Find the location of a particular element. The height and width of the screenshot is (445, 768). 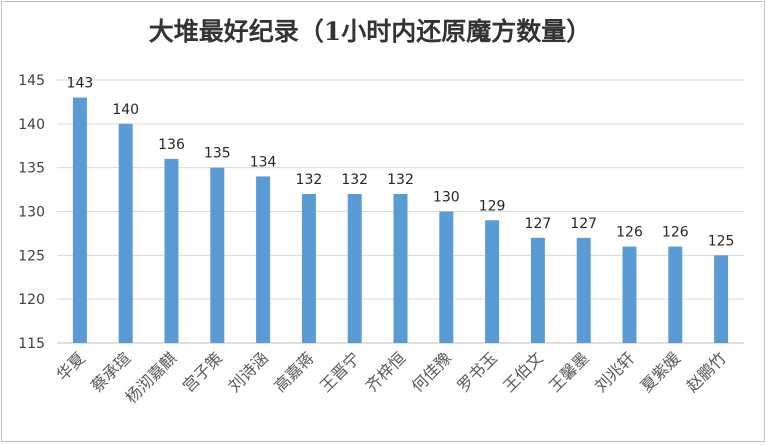

y-tick-label: 125 is located at coordinates (31, 256).